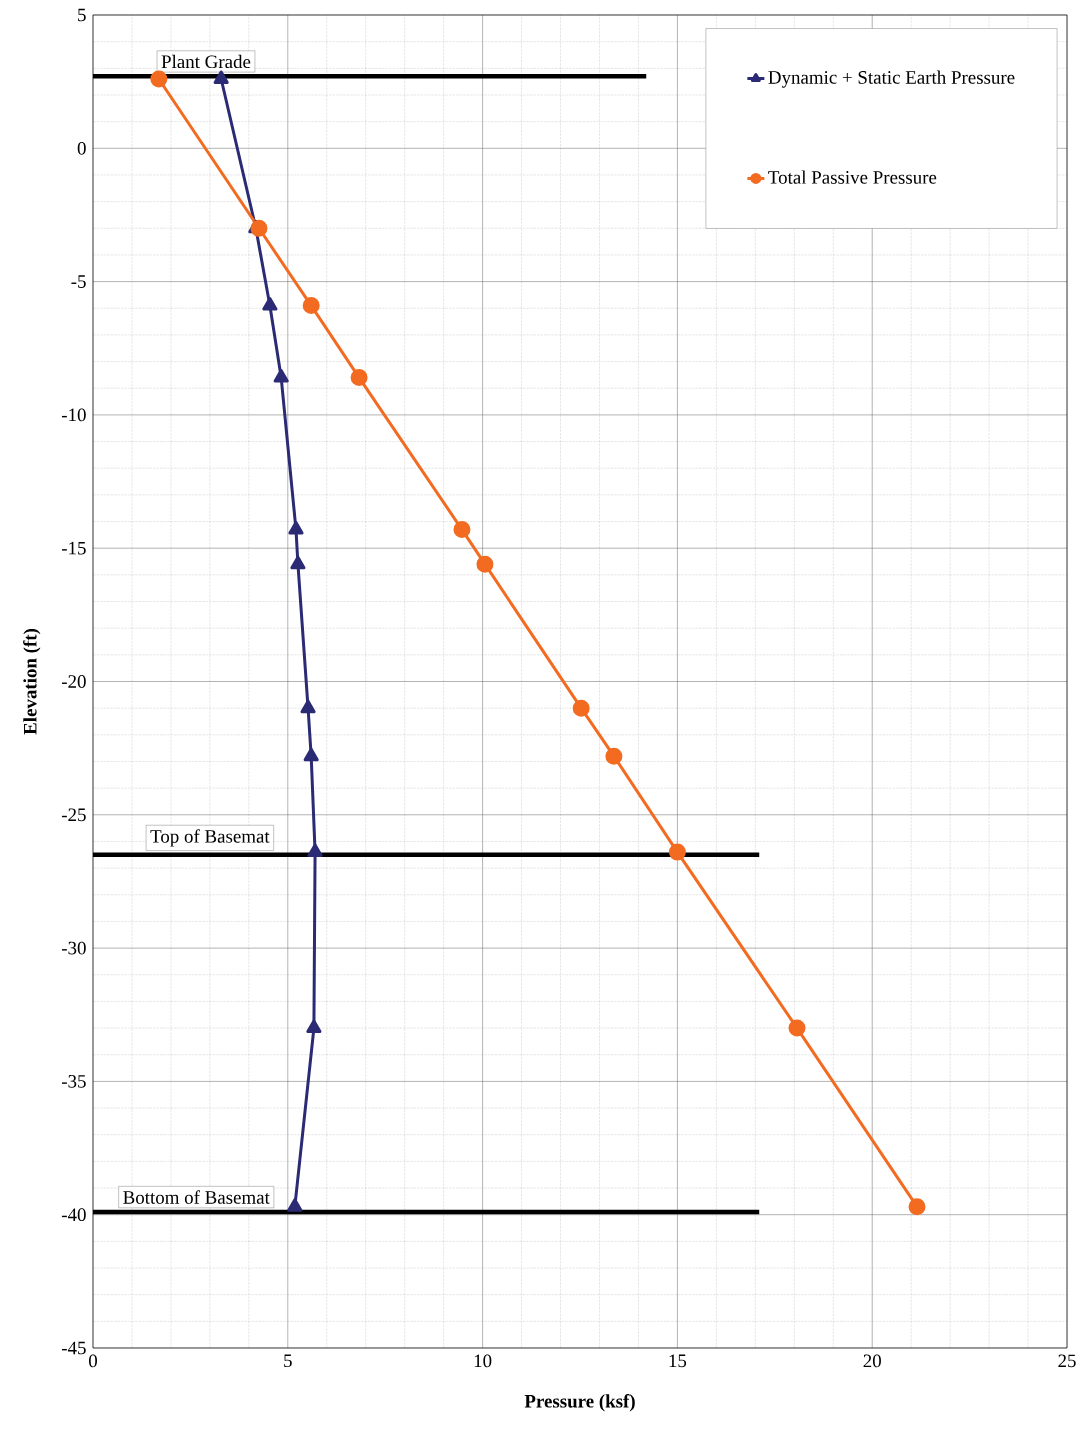  What do you see at coordinates (210, 838) in the screenshot?
I see `annotation: Top of Basemat` at bounding box center [210, 838].